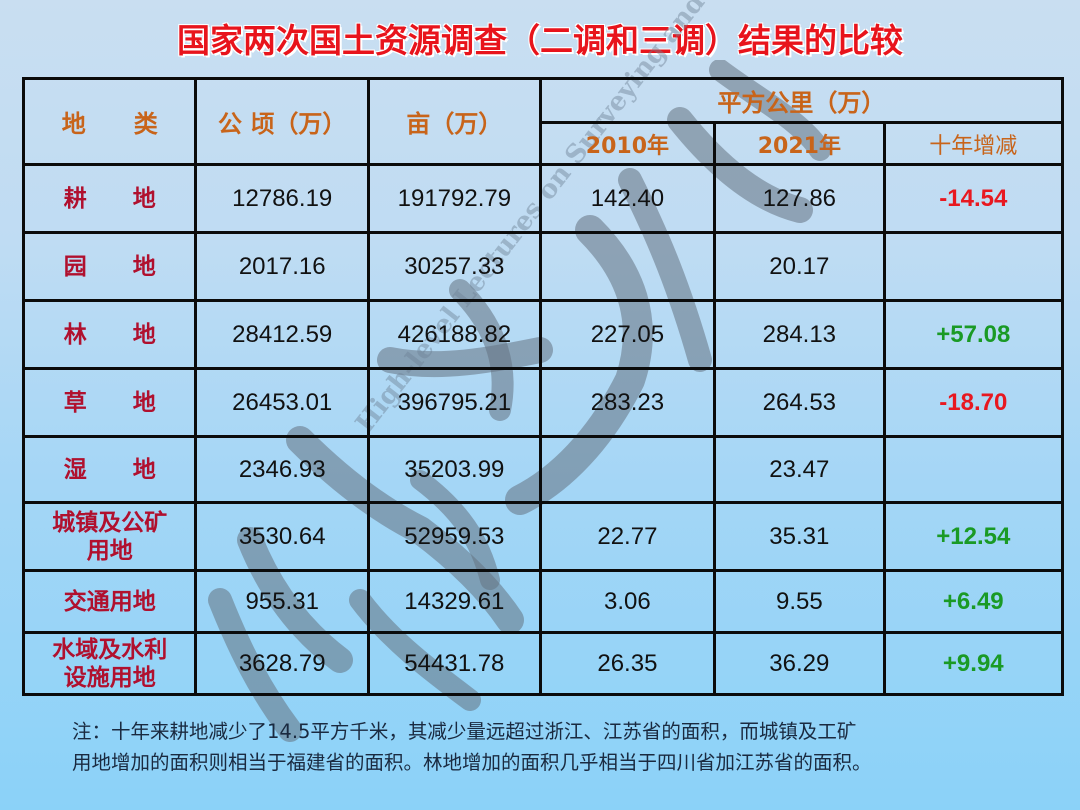 This screenshot has height=810, width=1080. What do you see at coordinates (109, 121) in the screenshot?
I see `header-category: 地 类` at bounding box center [109, 121].